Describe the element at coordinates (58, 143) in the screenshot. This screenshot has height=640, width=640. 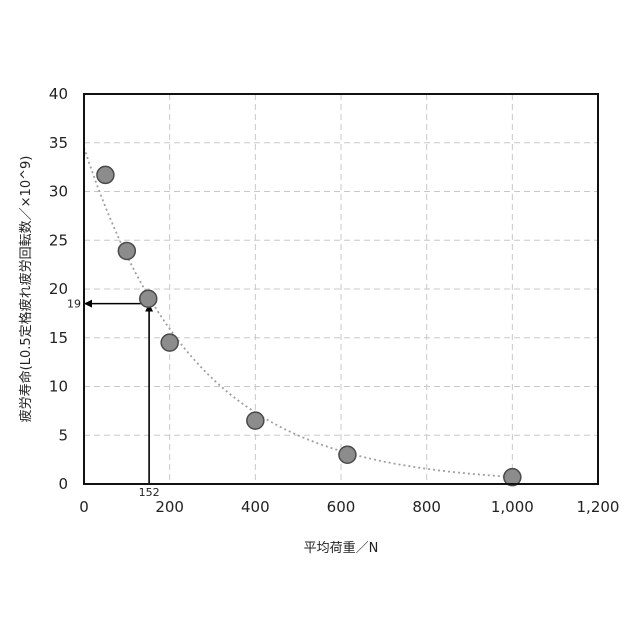
I see `y-tick-label: 35` at that location.